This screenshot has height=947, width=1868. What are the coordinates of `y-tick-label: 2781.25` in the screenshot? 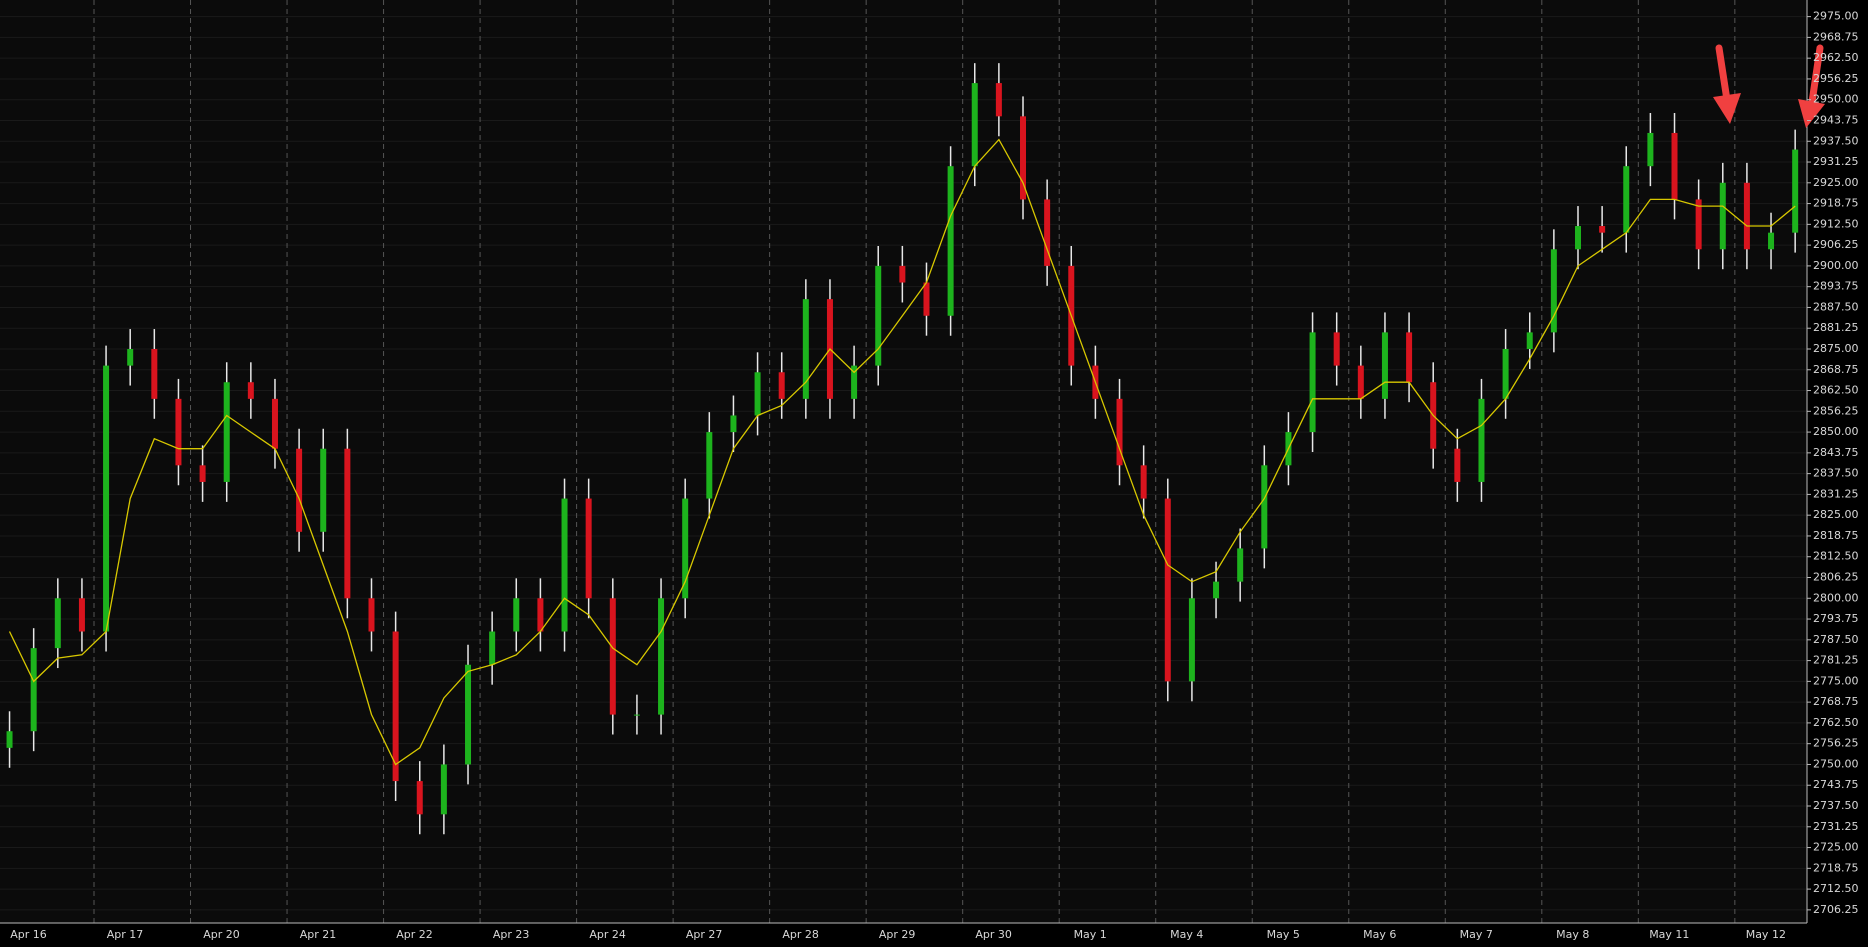 It's located at (1836, 660).